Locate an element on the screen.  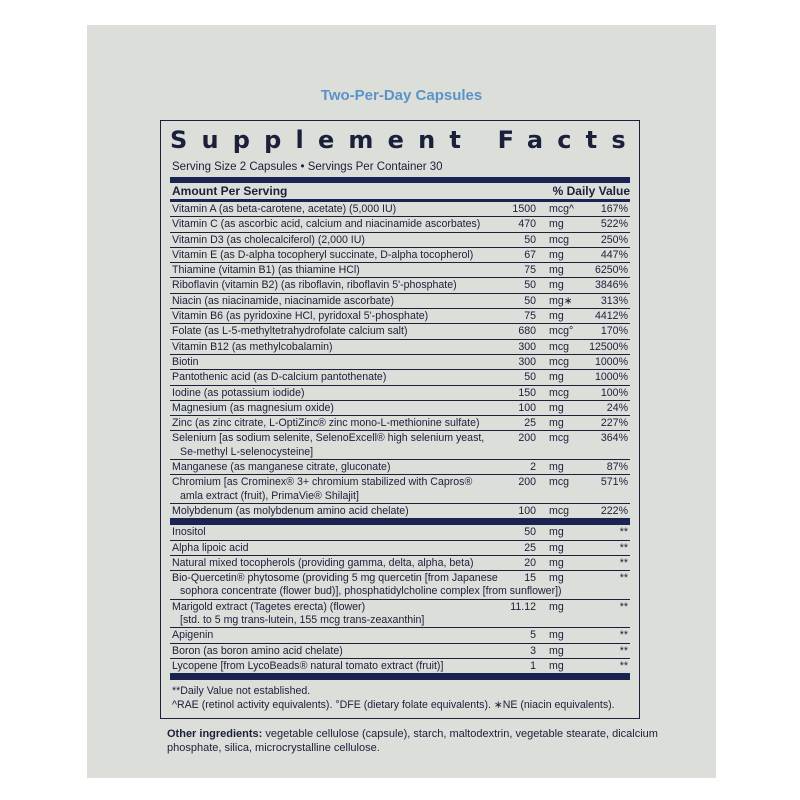
nutrient-amount: 11.12 is located at coordinates (523, 606).